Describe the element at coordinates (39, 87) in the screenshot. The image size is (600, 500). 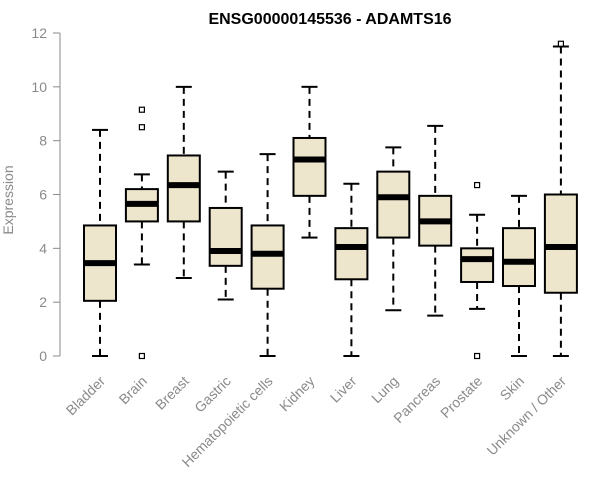
I see `y-tick-label: 10` at that location.